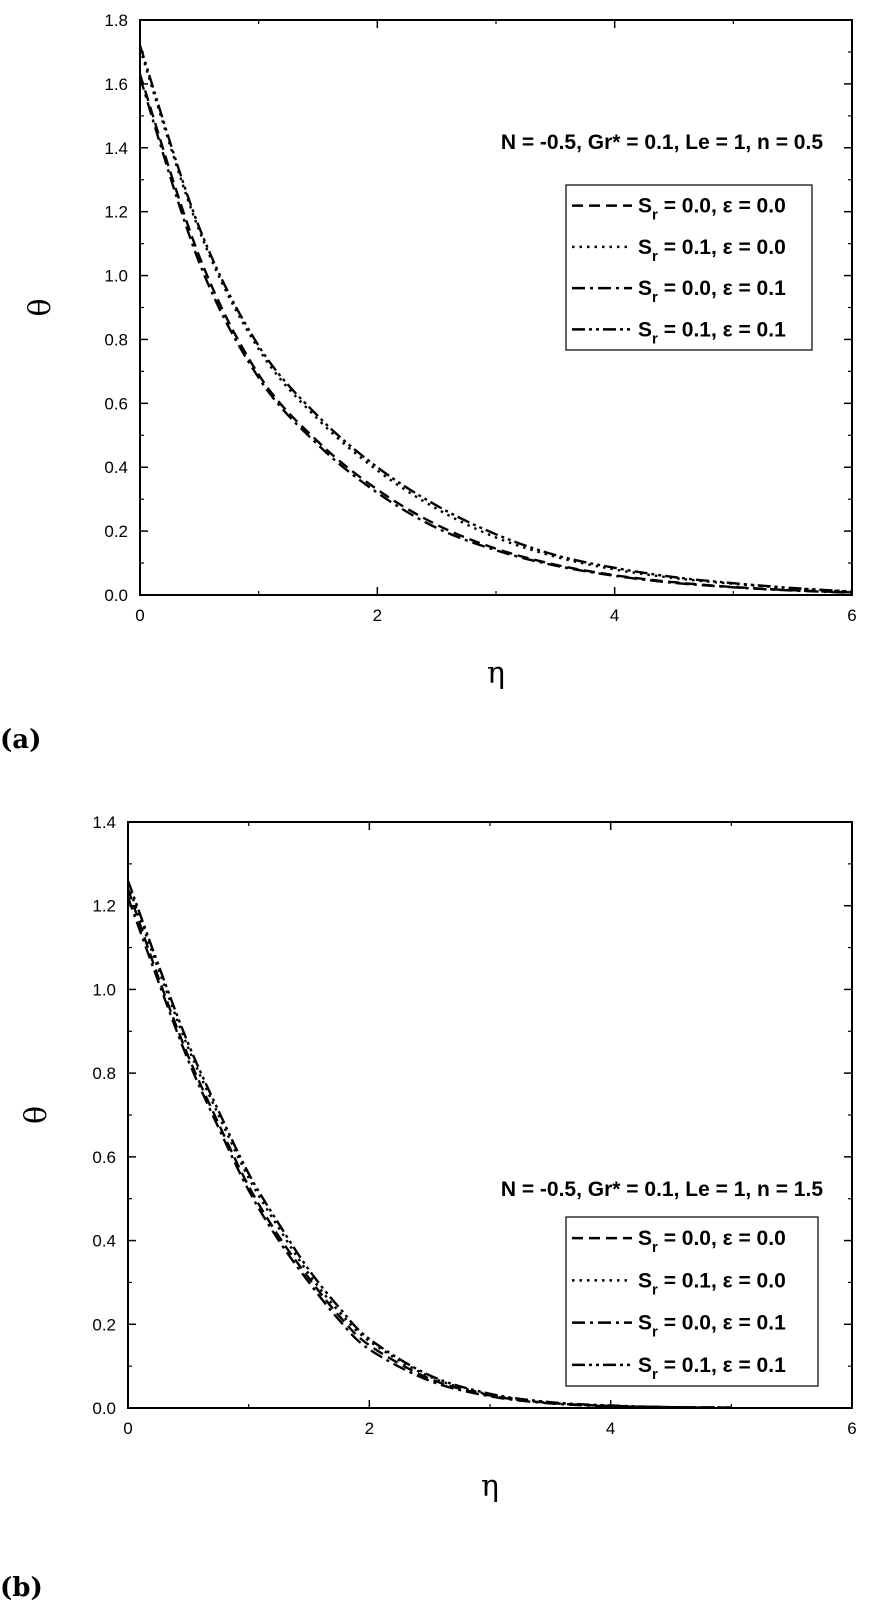  Describe the element at coordinates (662, 142) in the screenshot. I see `parameter-annotation: N = -0.5, Gr* = 0.1, Le = 1, n = 0.5` at that location.